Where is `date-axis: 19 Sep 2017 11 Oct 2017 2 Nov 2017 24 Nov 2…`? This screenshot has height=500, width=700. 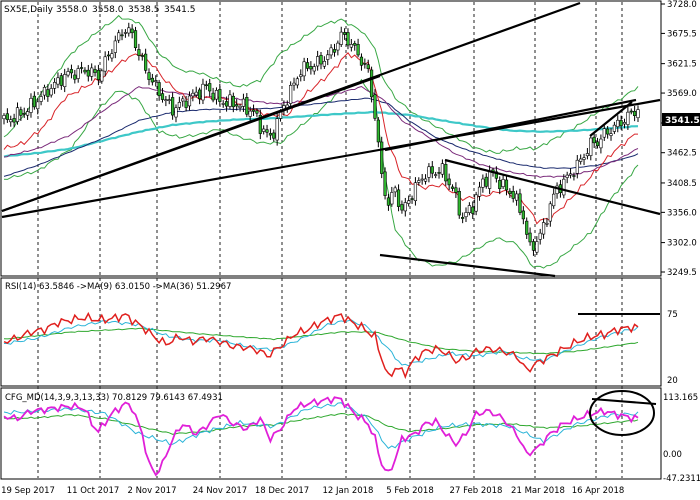 date-axis: 19 Sep 2017 11 Oct 2017 2 Nov 2017 24 Nov 2… is located at coordinates (312, 491).